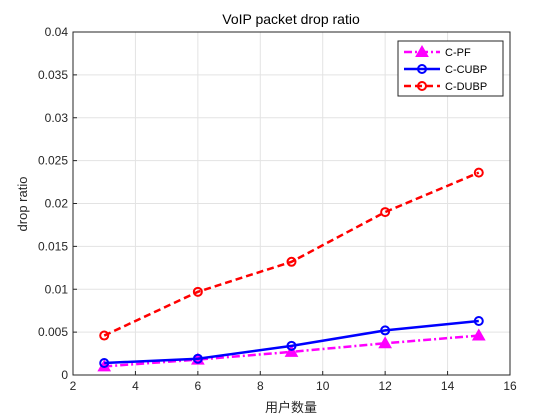 The width and height of the screenshot is (560, 420). I want to click on x-tick-label: 2, so click(73, 386).